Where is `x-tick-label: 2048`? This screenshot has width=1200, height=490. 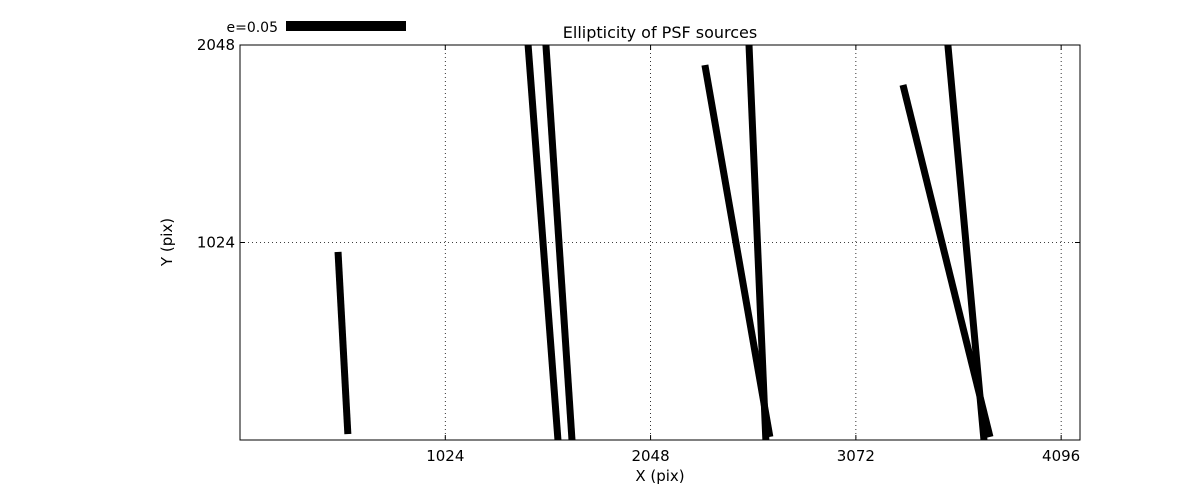 x-tick-label: 2048 is located at coordinates (650, 456).